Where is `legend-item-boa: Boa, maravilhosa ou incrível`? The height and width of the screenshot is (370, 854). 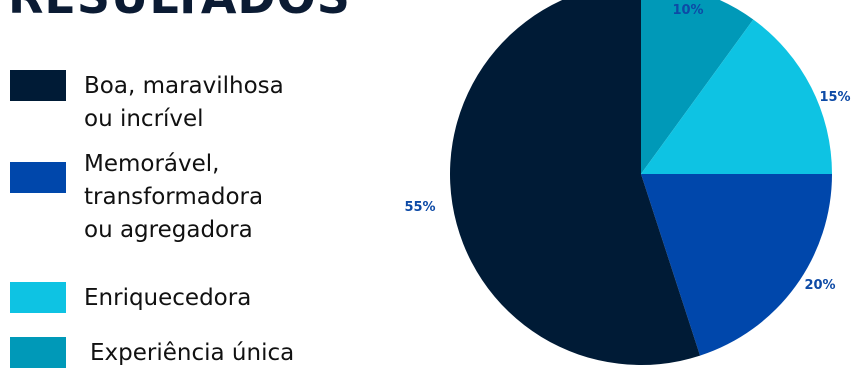
legend-item-boa: Boa, maravilhosa ou incrível is located at coordinates (147, 103).